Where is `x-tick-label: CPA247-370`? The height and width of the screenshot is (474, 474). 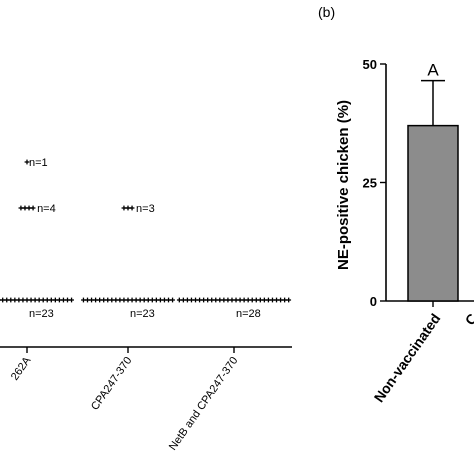
x-tick-label: CPA247-370 is located at coordinates (111, 384).